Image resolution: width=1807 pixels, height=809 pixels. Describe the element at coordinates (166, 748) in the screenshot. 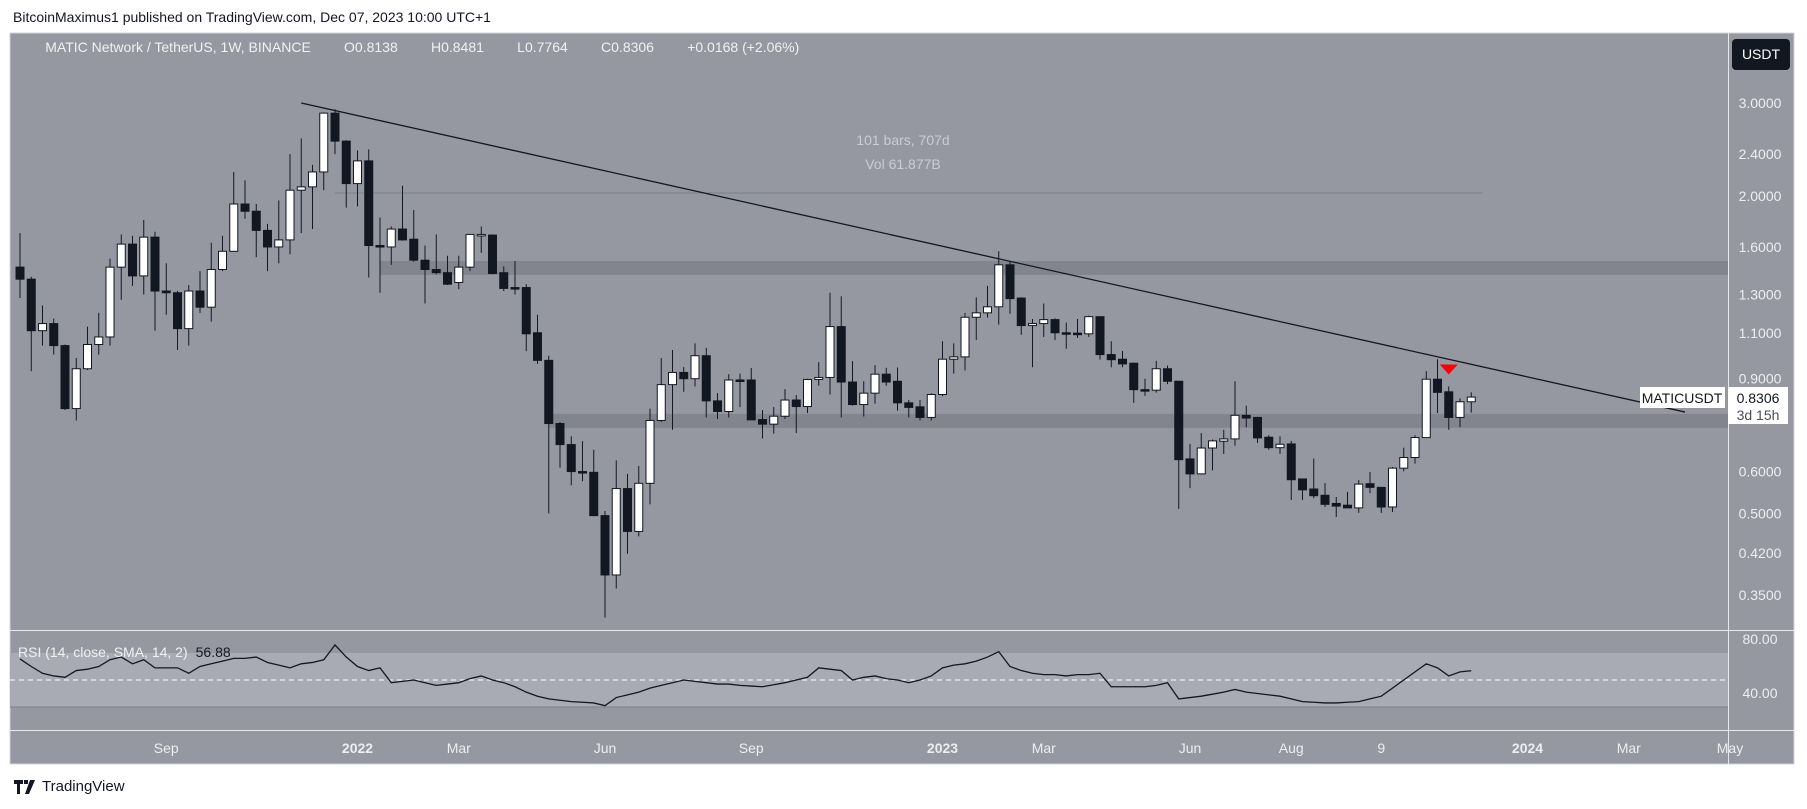

I see `time-tick-label: Sep` at that location.